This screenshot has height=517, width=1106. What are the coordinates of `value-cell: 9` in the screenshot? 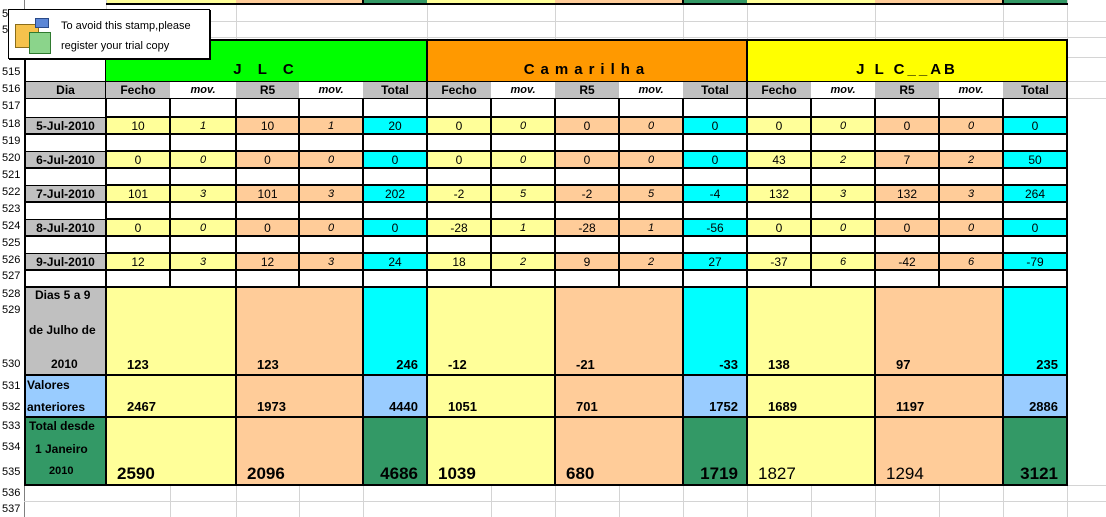 It's located at (587, 261).